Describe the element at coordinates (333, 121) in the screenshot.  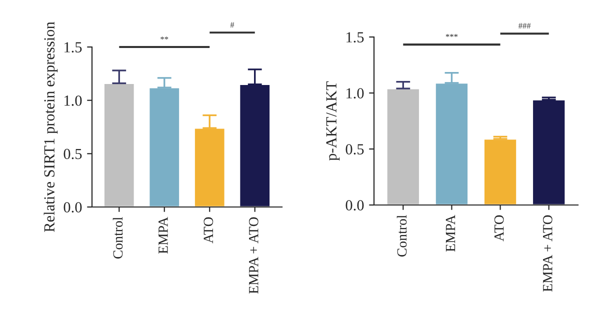
I see `y-axis-title: p-AKT/AKT` at that location.